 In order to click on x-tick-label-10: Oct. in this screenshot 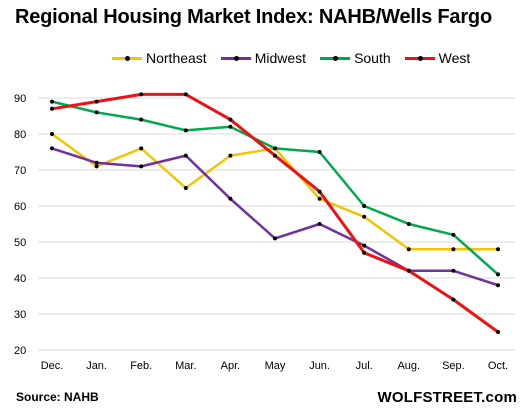, I will do `click(498, 366)`.